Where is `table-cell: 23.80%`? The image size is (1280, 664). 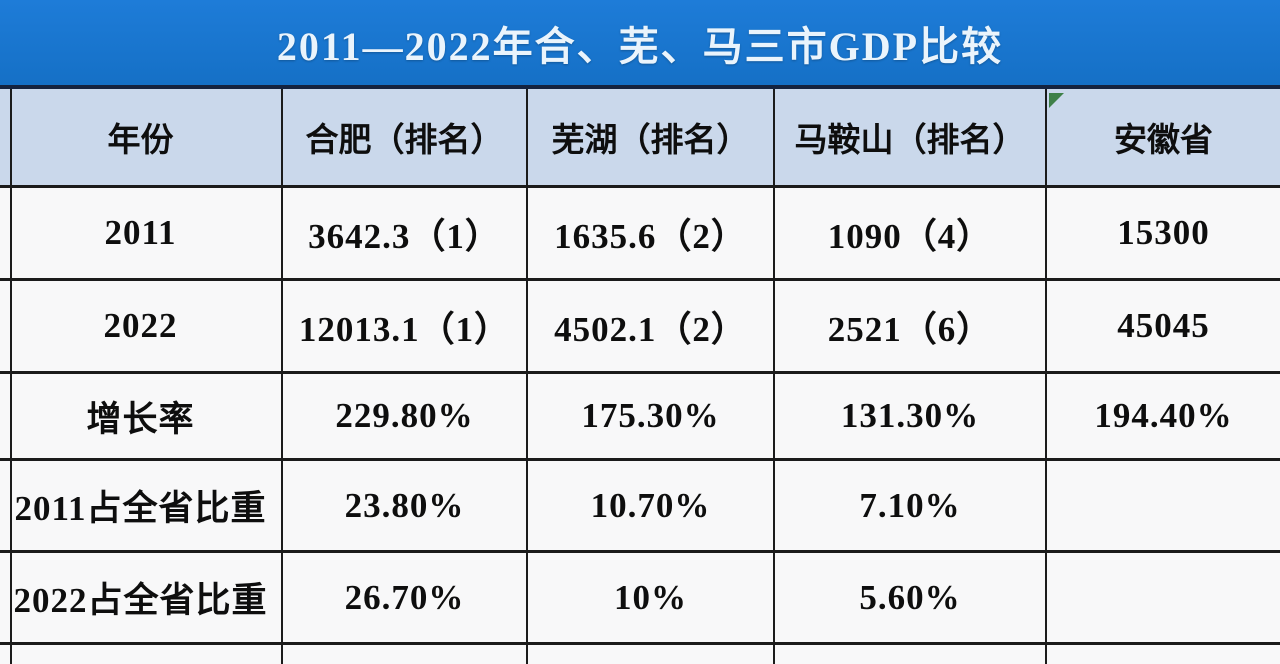 table-cell: 23.80% is located at coordinates (405, 505).